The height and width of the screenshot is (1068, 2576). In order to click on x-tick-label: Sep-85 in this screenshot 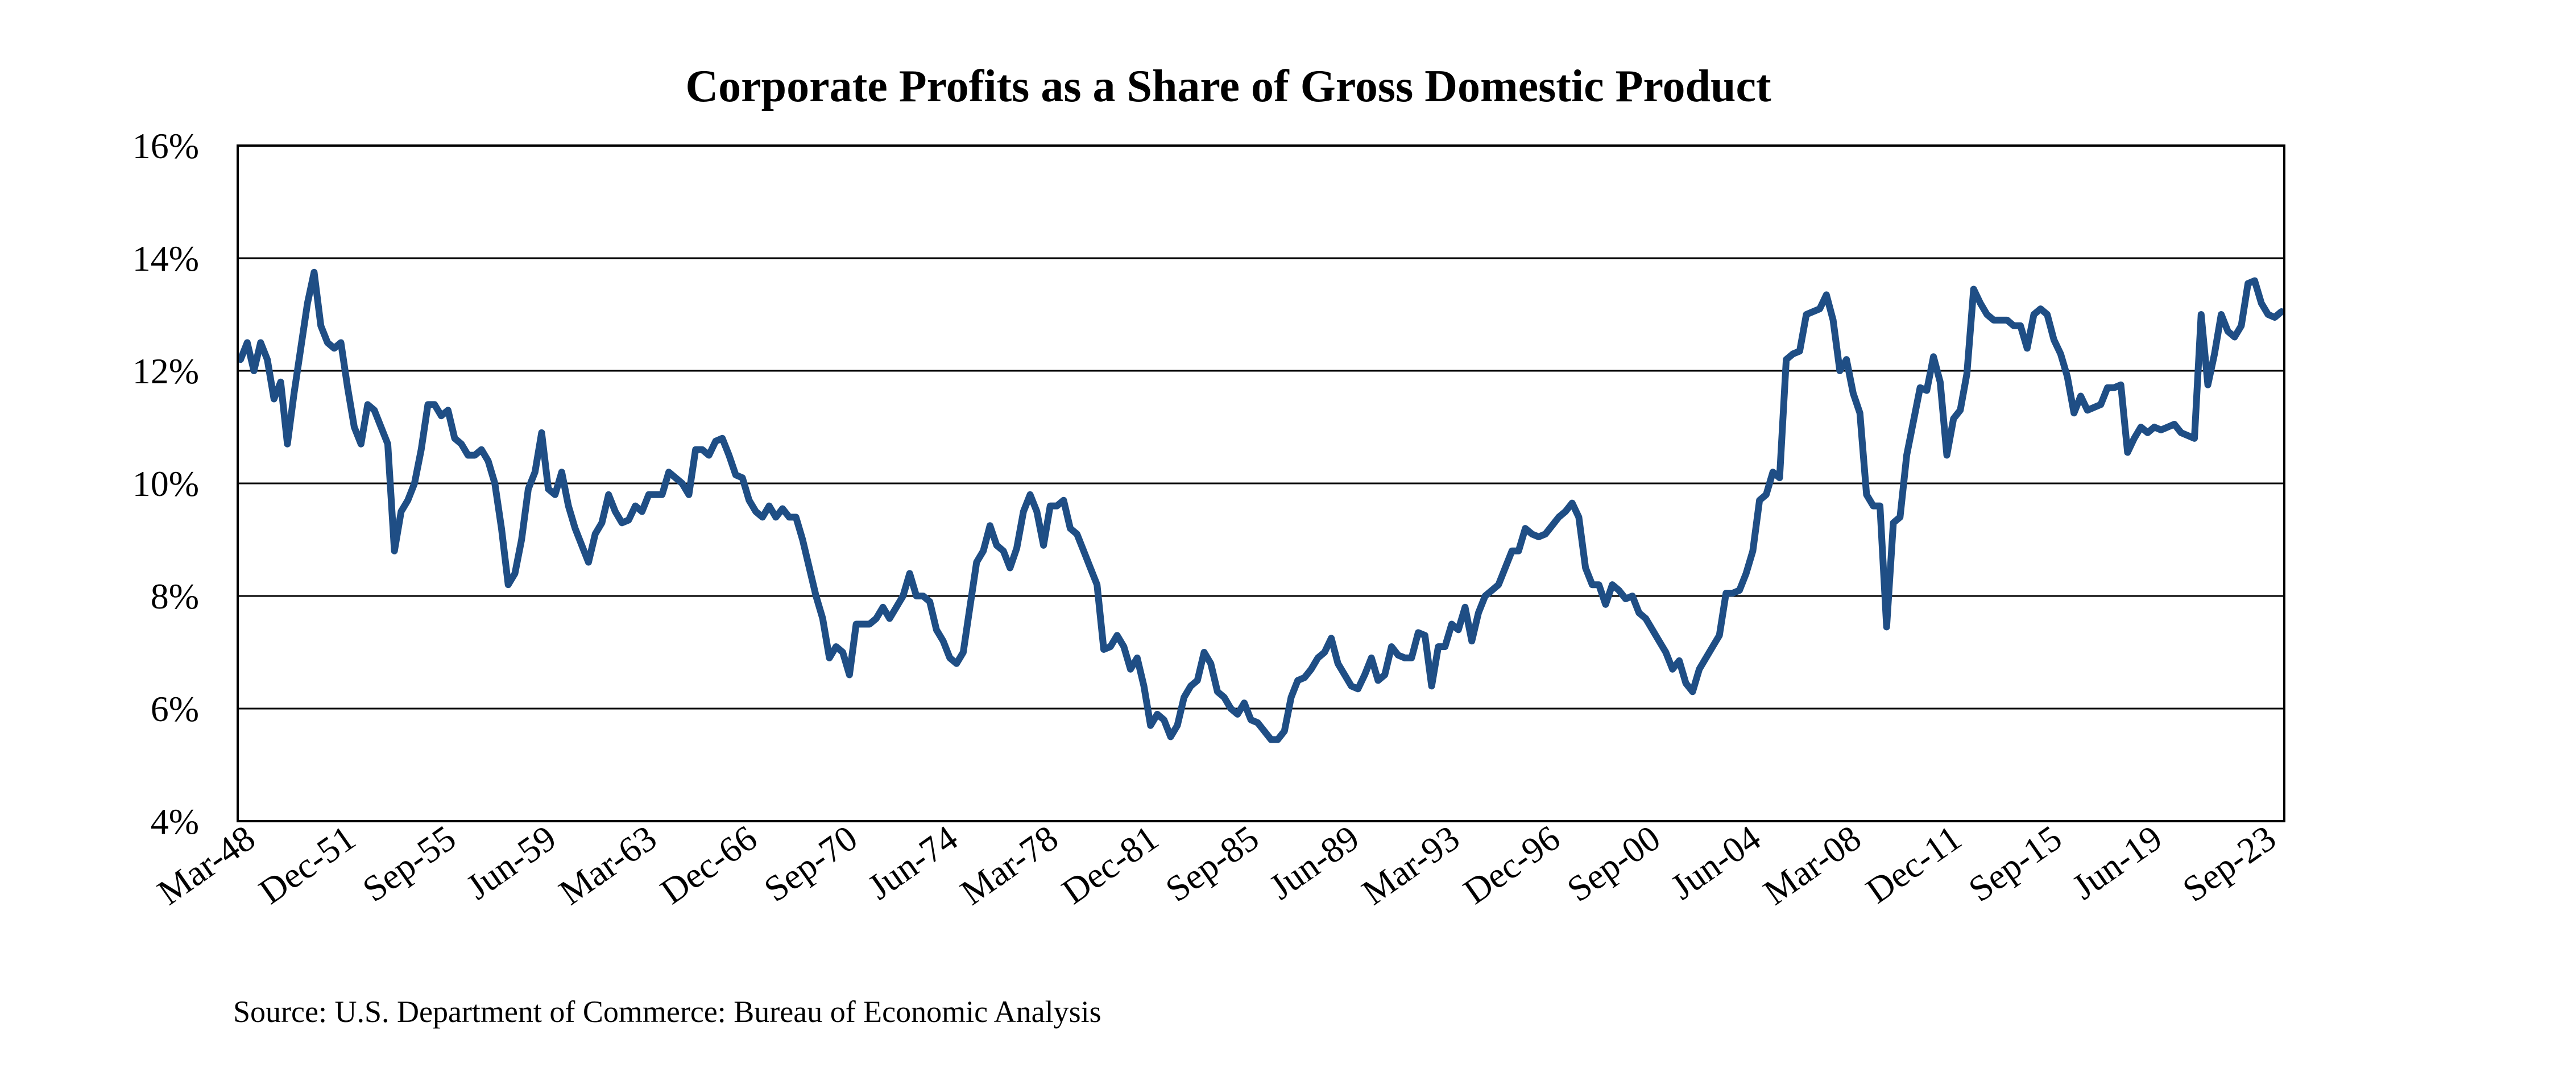, I will do `click(1212, 863)`.